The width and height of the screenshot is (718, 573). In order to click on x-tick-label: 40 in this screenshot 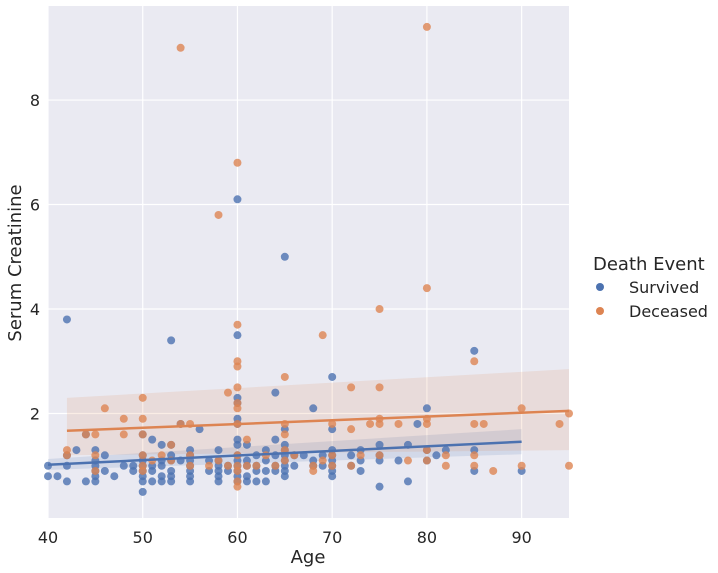, I will do `click(48, 537)`.